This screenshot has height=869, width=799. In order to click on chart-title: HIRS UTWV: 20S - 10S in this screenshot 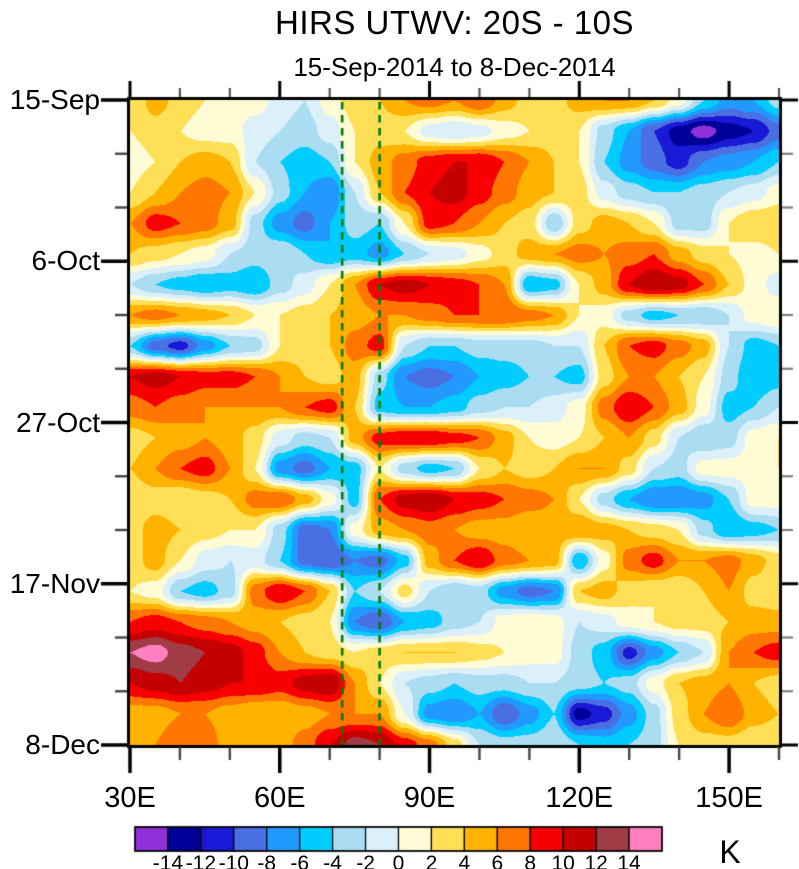, I will do `click(454, 22)`.